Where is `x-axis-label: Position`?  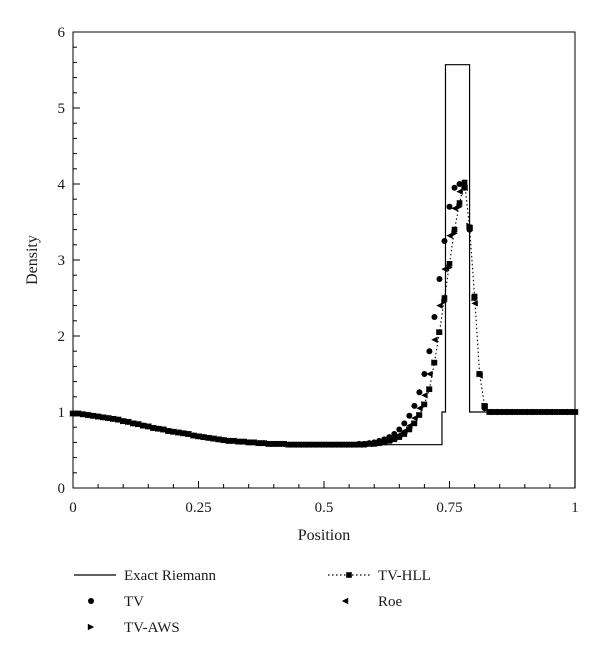 x-axis-label: Position is located at coordinates (324, 535).